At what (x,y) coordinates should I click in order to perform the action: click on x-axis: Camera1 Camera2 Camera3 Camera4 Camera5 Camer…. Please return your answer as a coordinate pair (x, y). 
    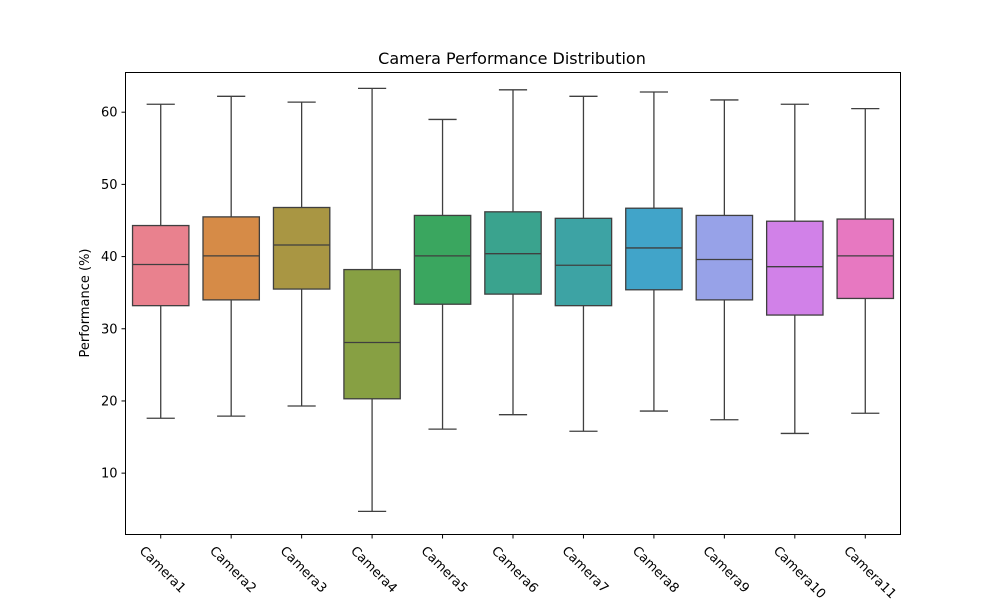
    Looking at the image, I should click on (517, 567).